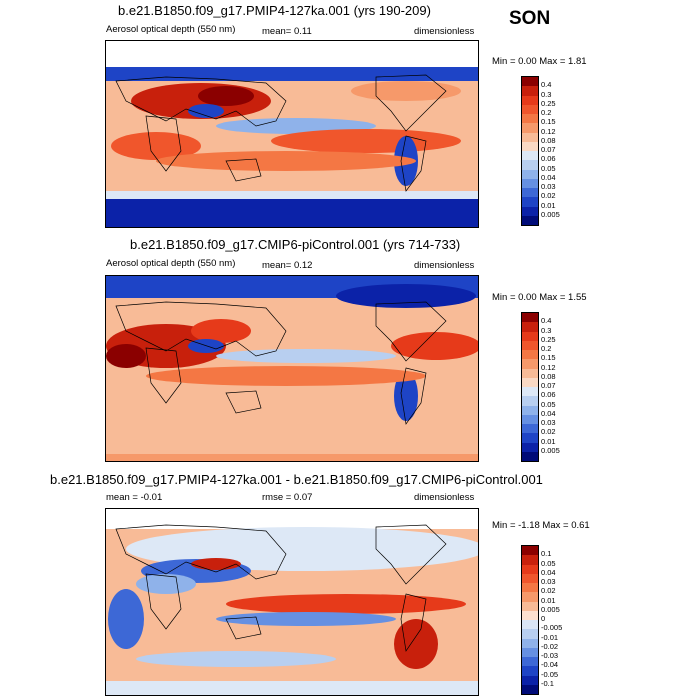 This screenshot has height=700, width=700. What do you see at coordinates (550, 646) in the screenshot?
I see `colorbar-tick-label: -0.02` at bounding box center [550, 646].